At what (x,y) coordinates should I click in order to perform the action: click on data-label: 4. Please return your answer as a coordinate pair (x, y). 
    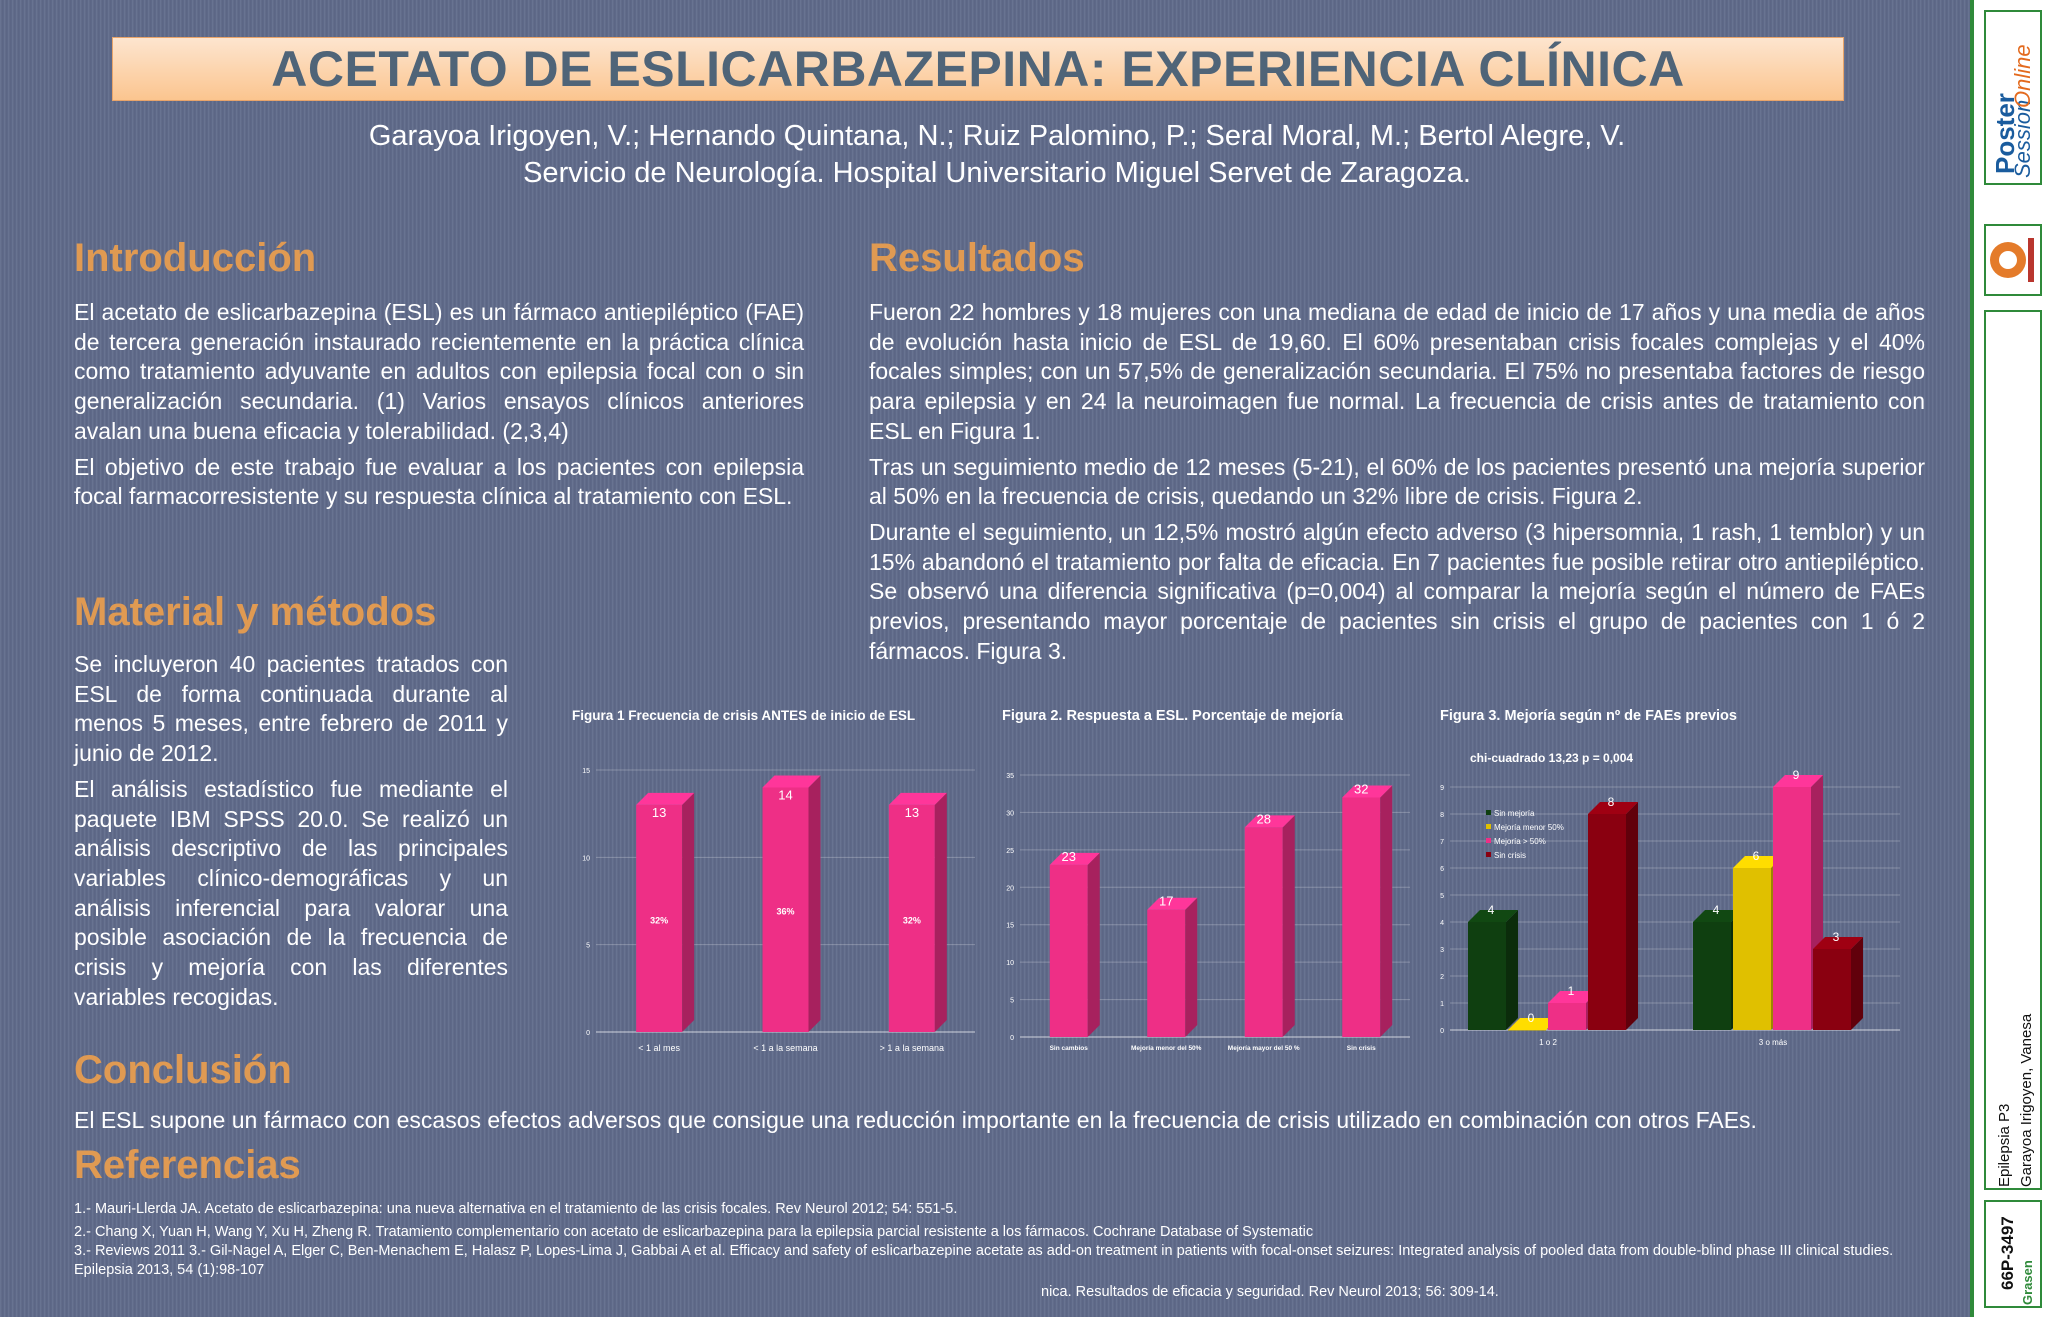
    Looking at the image, I should click on (1491, 910).